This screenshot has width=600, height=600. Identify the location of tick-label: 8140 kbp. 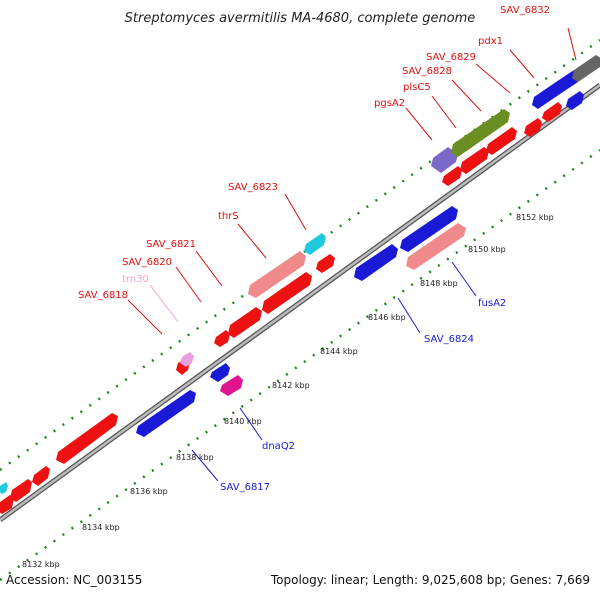
(243, 421).